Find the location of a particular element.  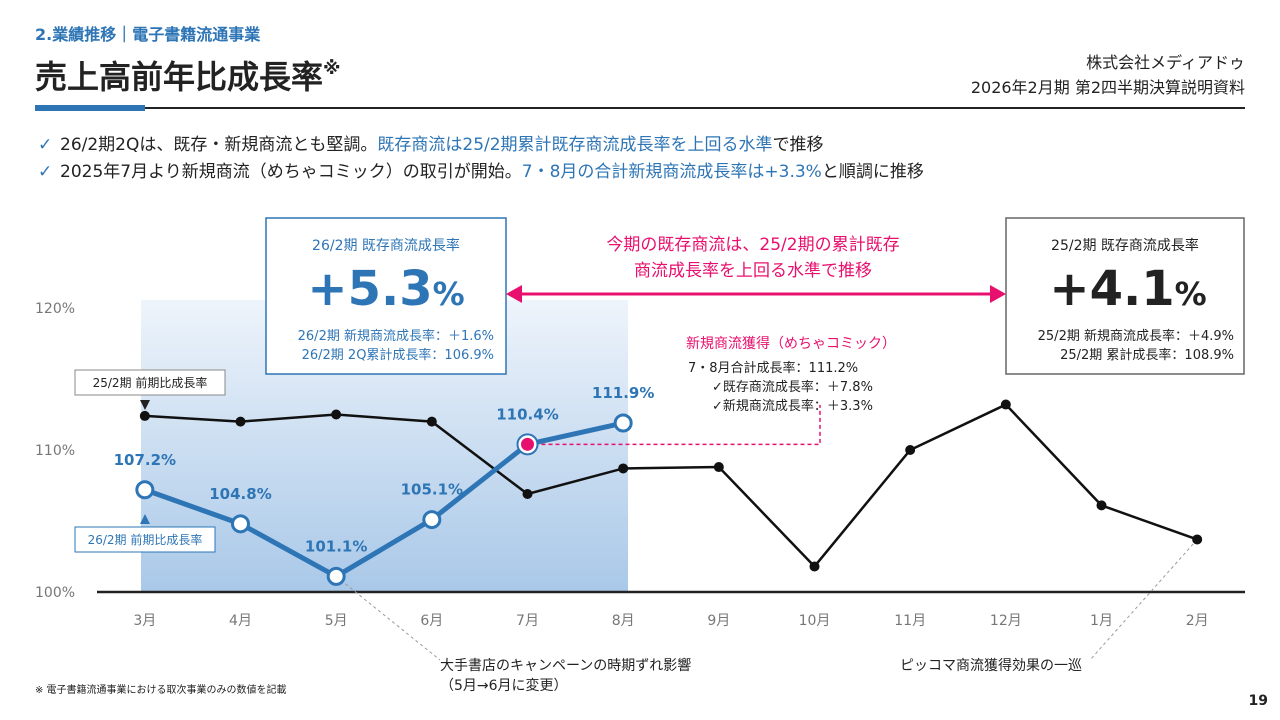

annotation: 大手書店のキャンペーンの時期ずれ影響 is located at coordinates (565, 665).